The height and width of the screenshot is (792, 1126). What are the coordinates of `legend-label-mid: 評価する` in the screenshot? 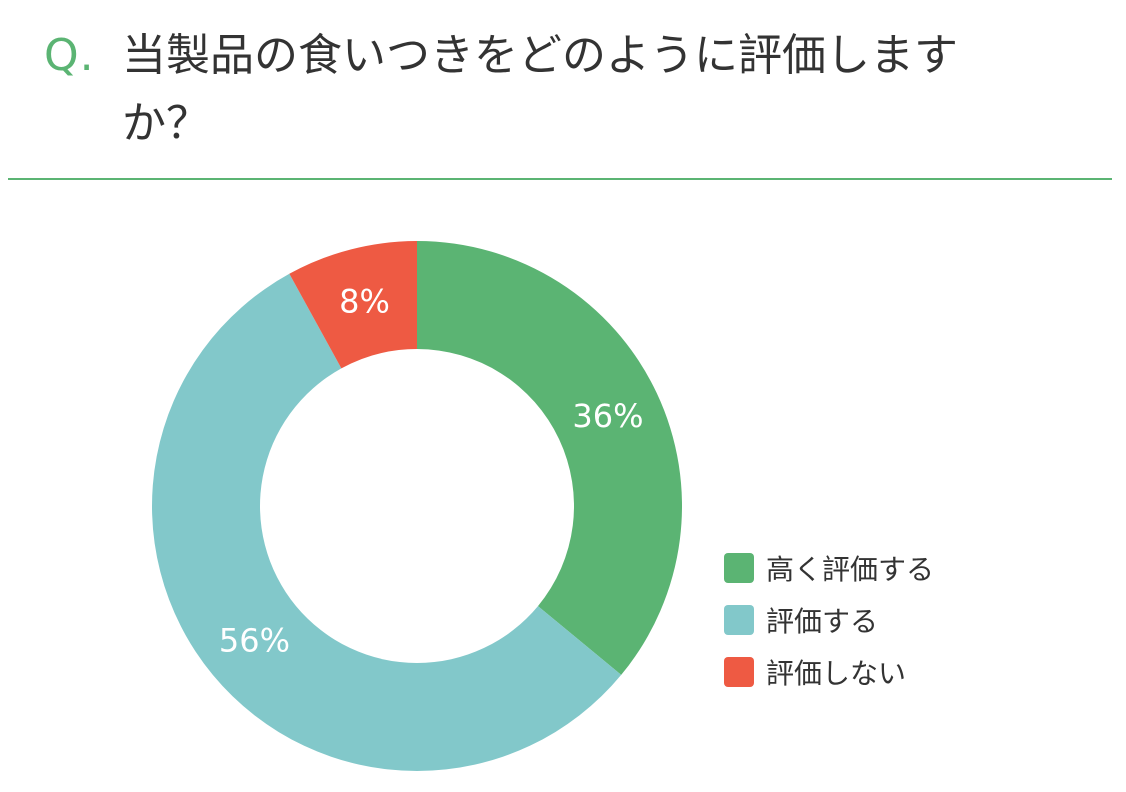 It's located at (822, 621).